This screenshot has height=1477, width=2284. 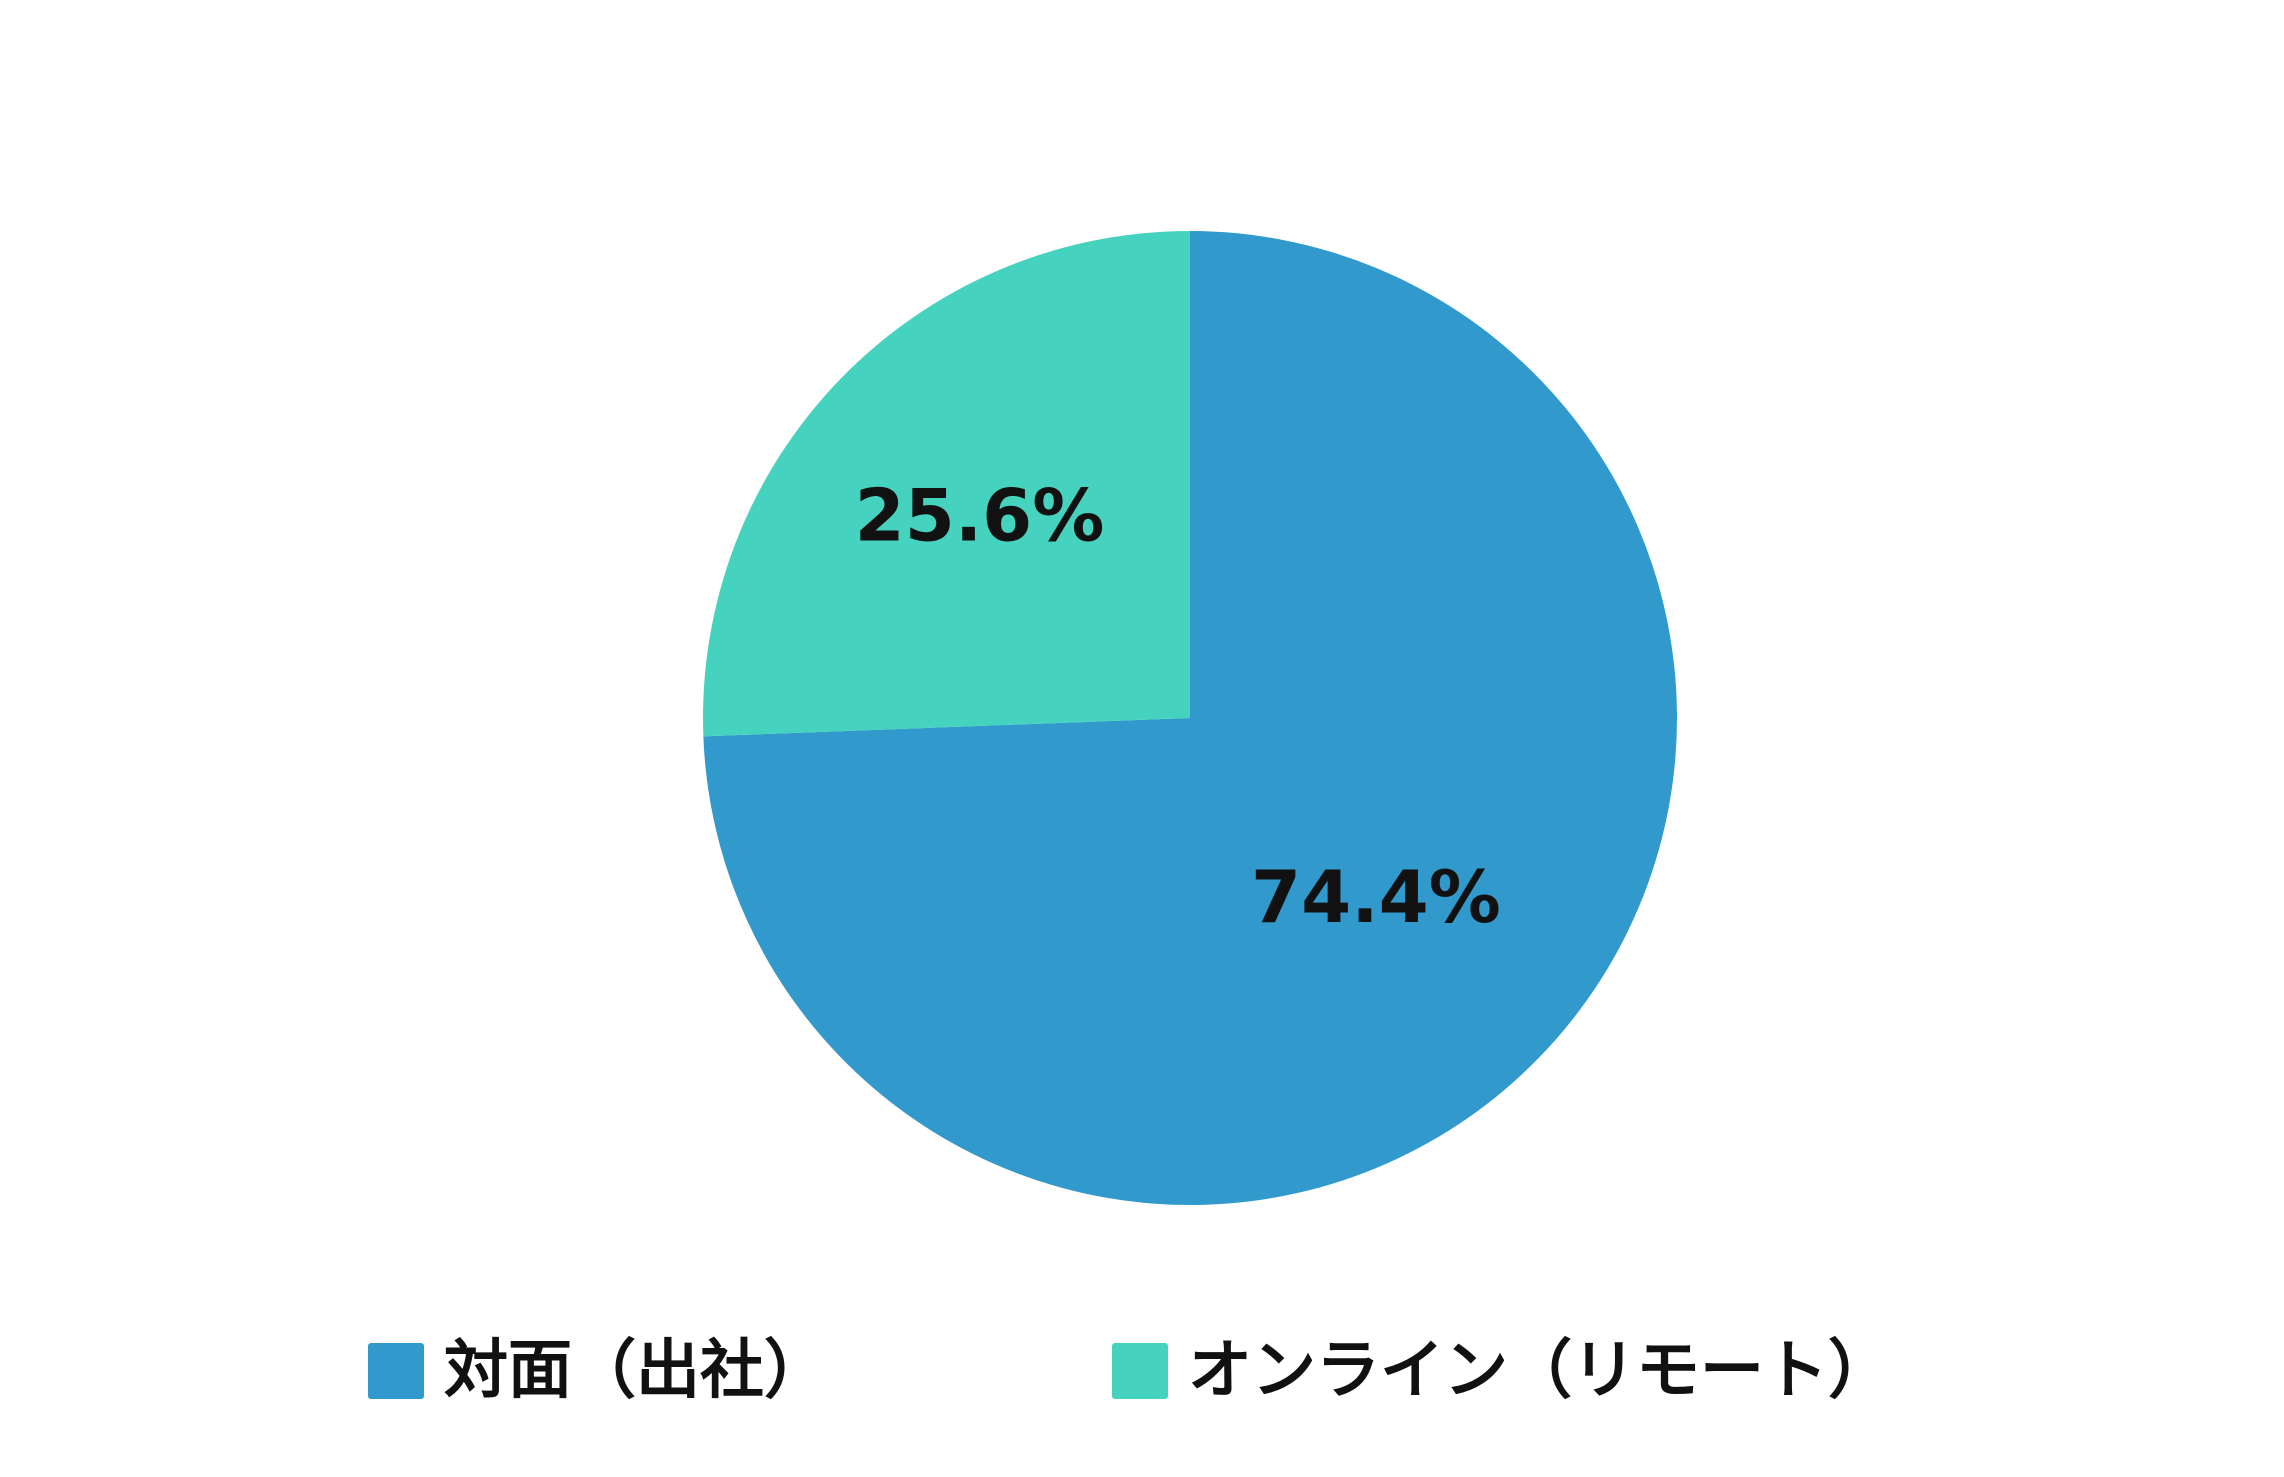 I want to click on slice-value-label-2: 25.6%, so click(x=980, y=515).